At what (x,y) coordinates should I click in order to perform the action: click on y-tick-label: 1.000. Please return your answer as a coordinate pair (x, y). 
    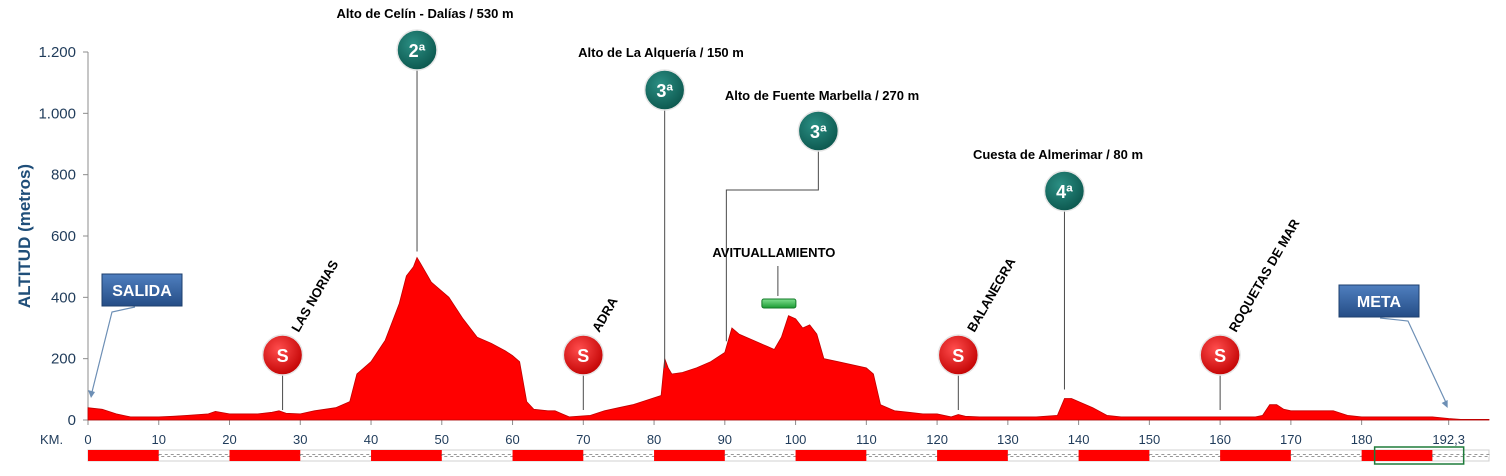
    Looking at the image, I should click on (57, 113).